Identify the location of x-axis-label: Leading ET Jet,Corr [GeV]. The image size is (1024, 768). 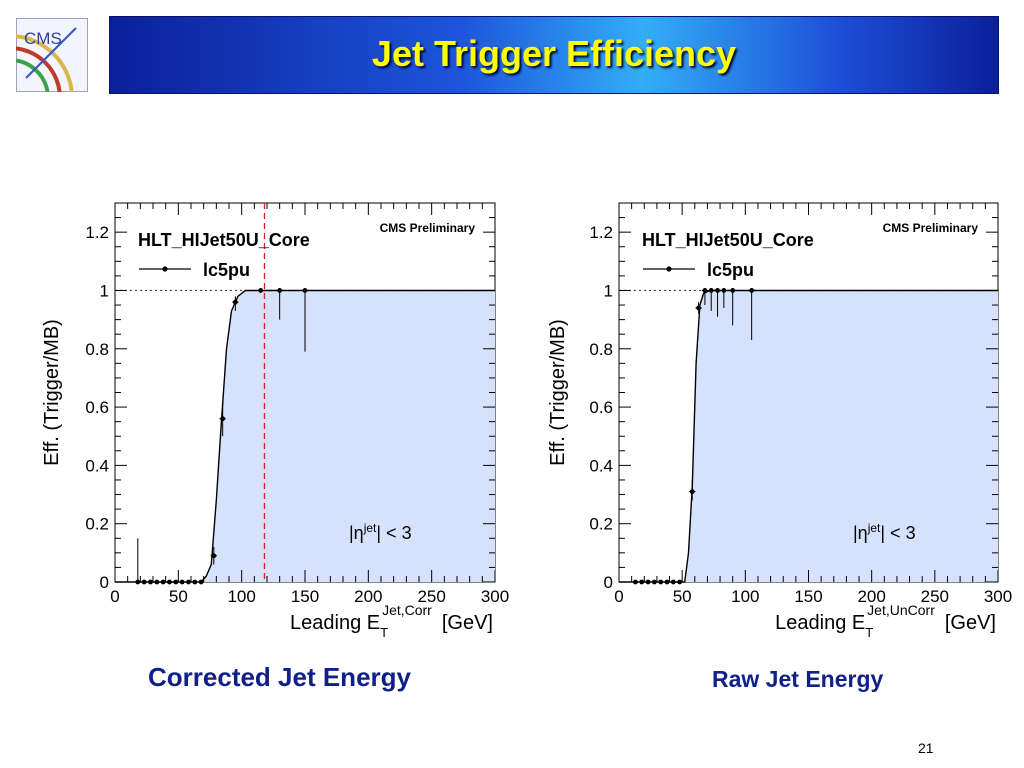
(391, 621).